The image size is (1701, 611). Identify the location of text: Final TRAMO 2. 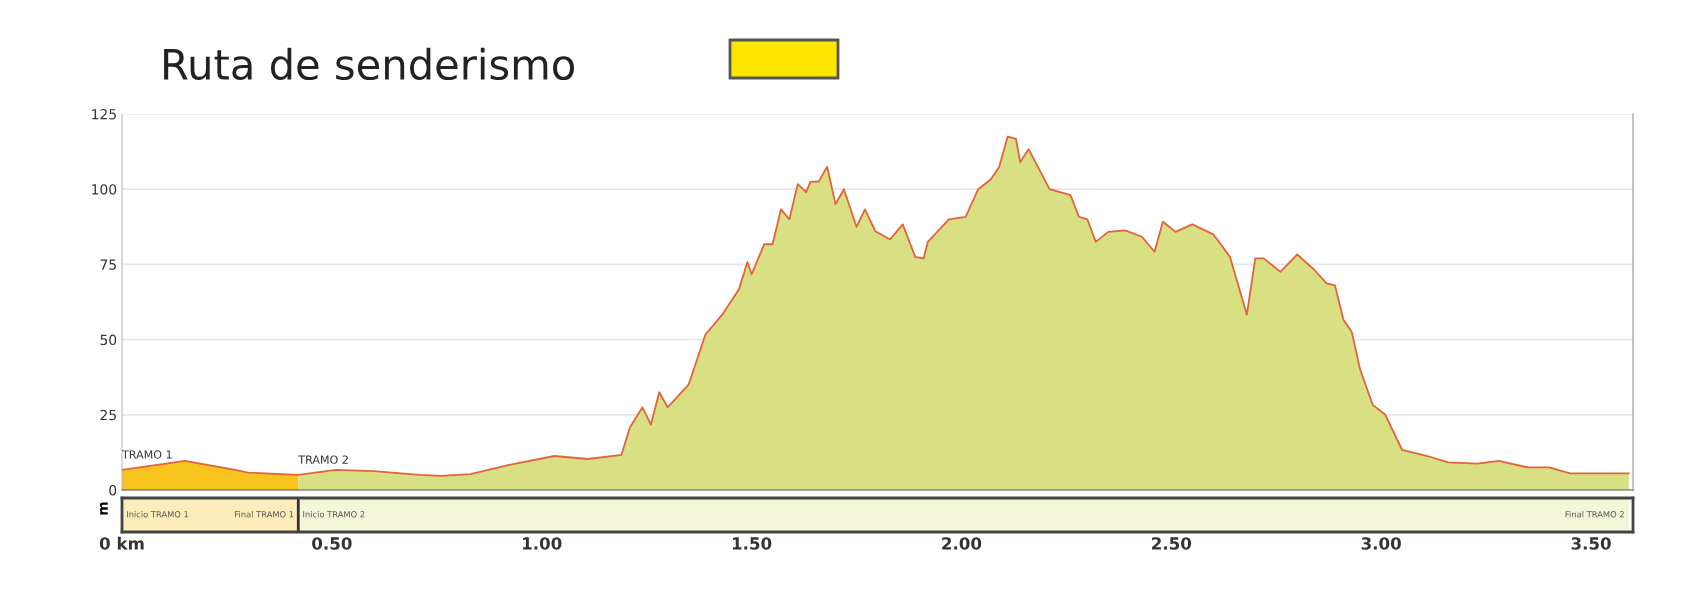
(1594, 514).